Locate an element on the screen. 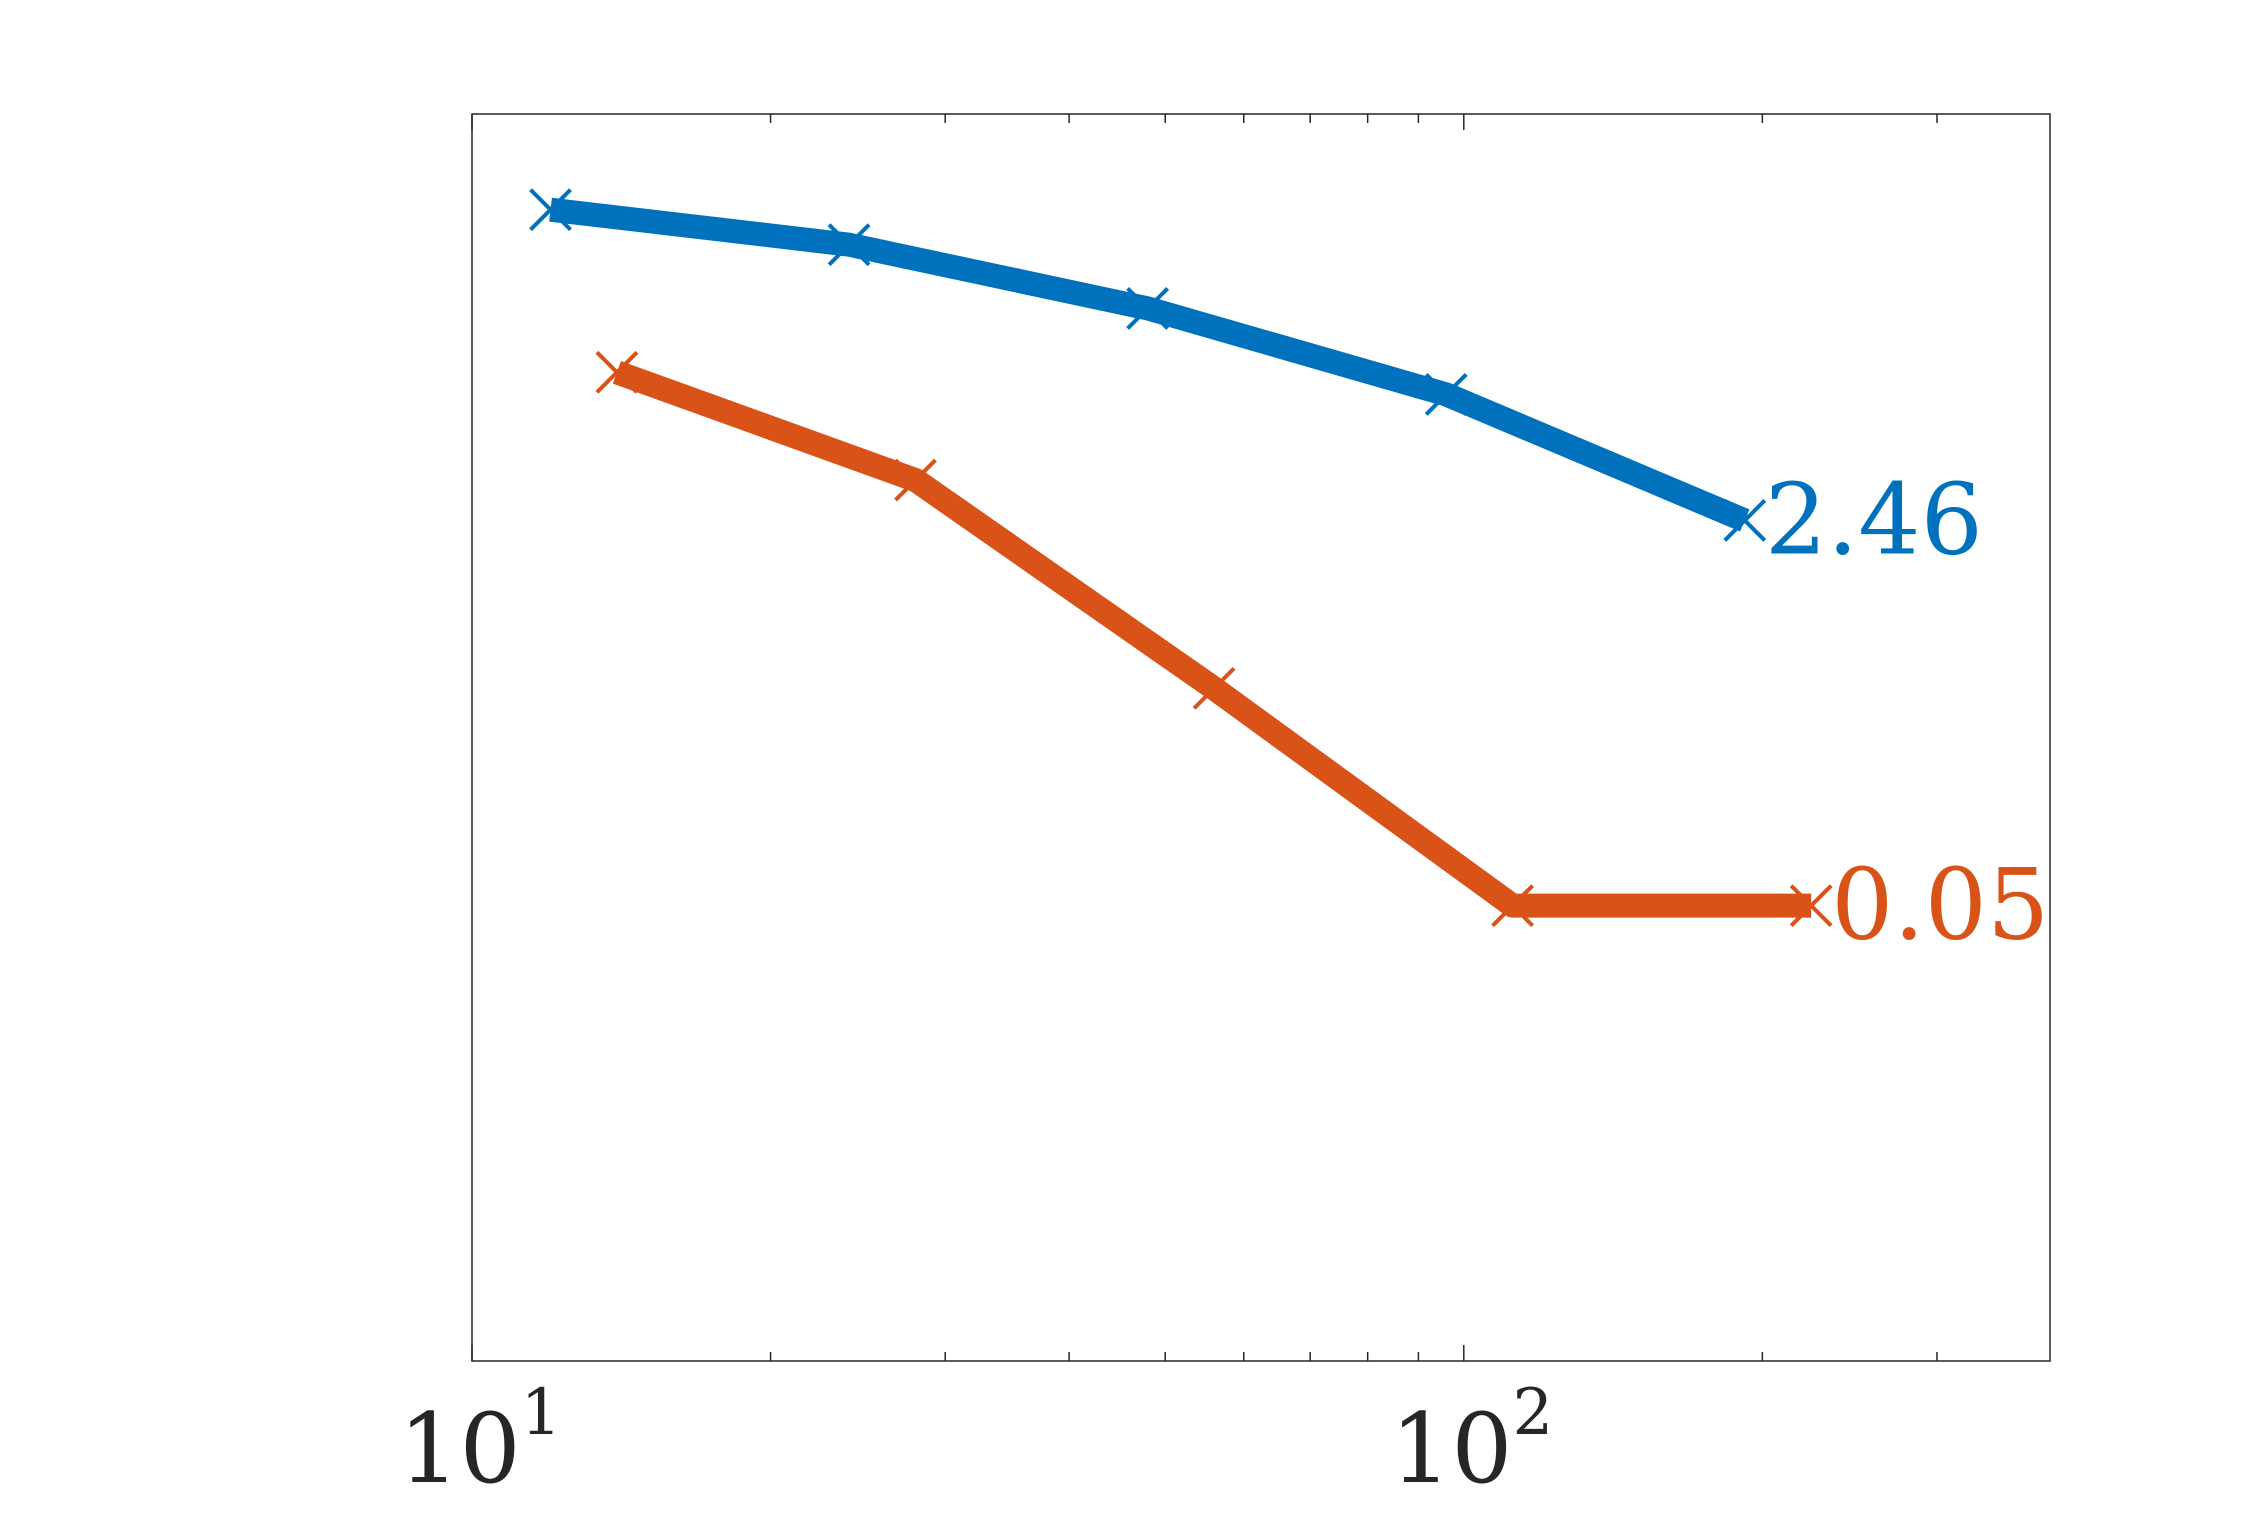 The width and height of the screenshot is (2250, 1520). series-end-label: 0.05 is located at coordinates (1940, 906).